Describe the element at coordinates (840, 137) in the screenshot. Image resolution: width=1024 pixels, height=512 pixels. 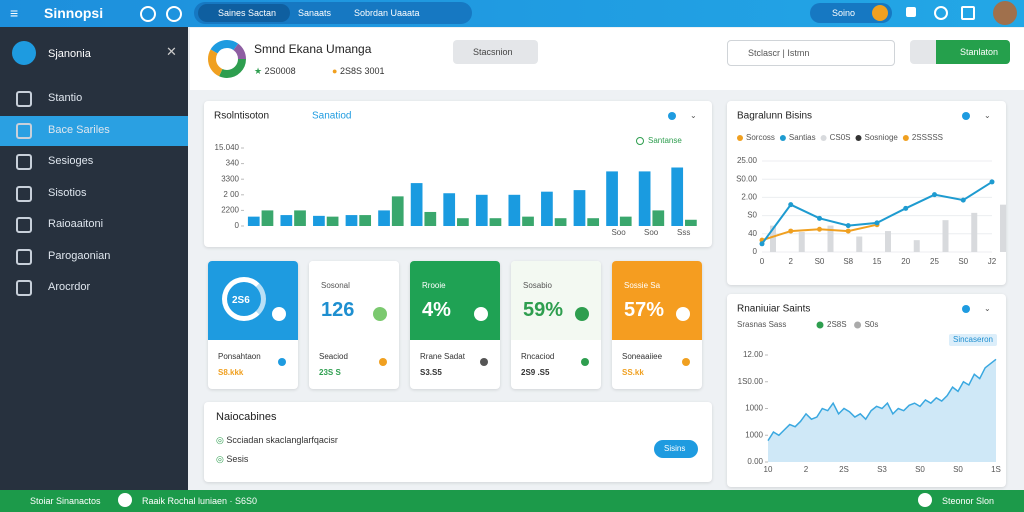
I see `legend-label: CS0S` at that location.